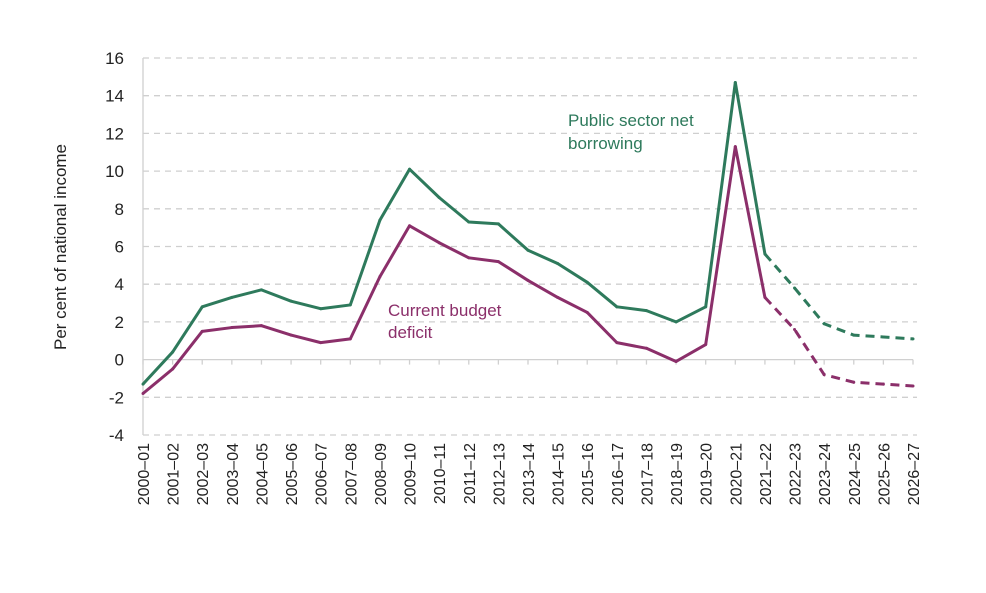  What do you see at coordinates (381, 474) in the screenshot?
I see `x-tick-label: 2008–09` at bounding box center [381, 474].